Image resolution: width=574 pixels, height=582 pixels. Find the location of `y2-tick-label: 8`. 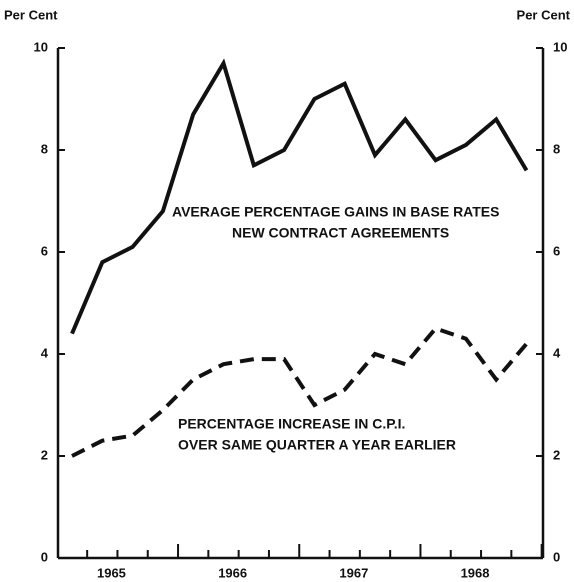

y2-tick-label: 8 is located at coordinates (556, 148).